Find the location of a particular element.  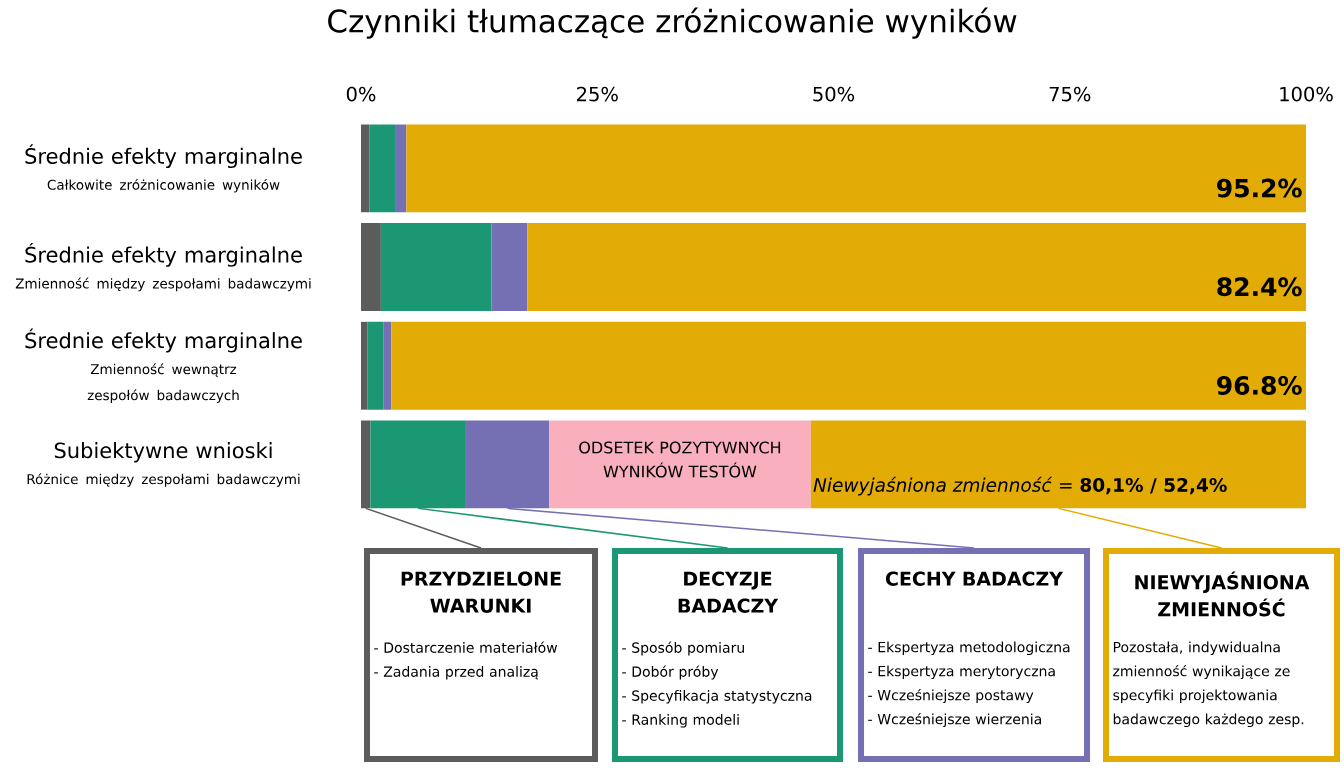

text: DECYZJE BADACZY is located at coordinates (728, 592).